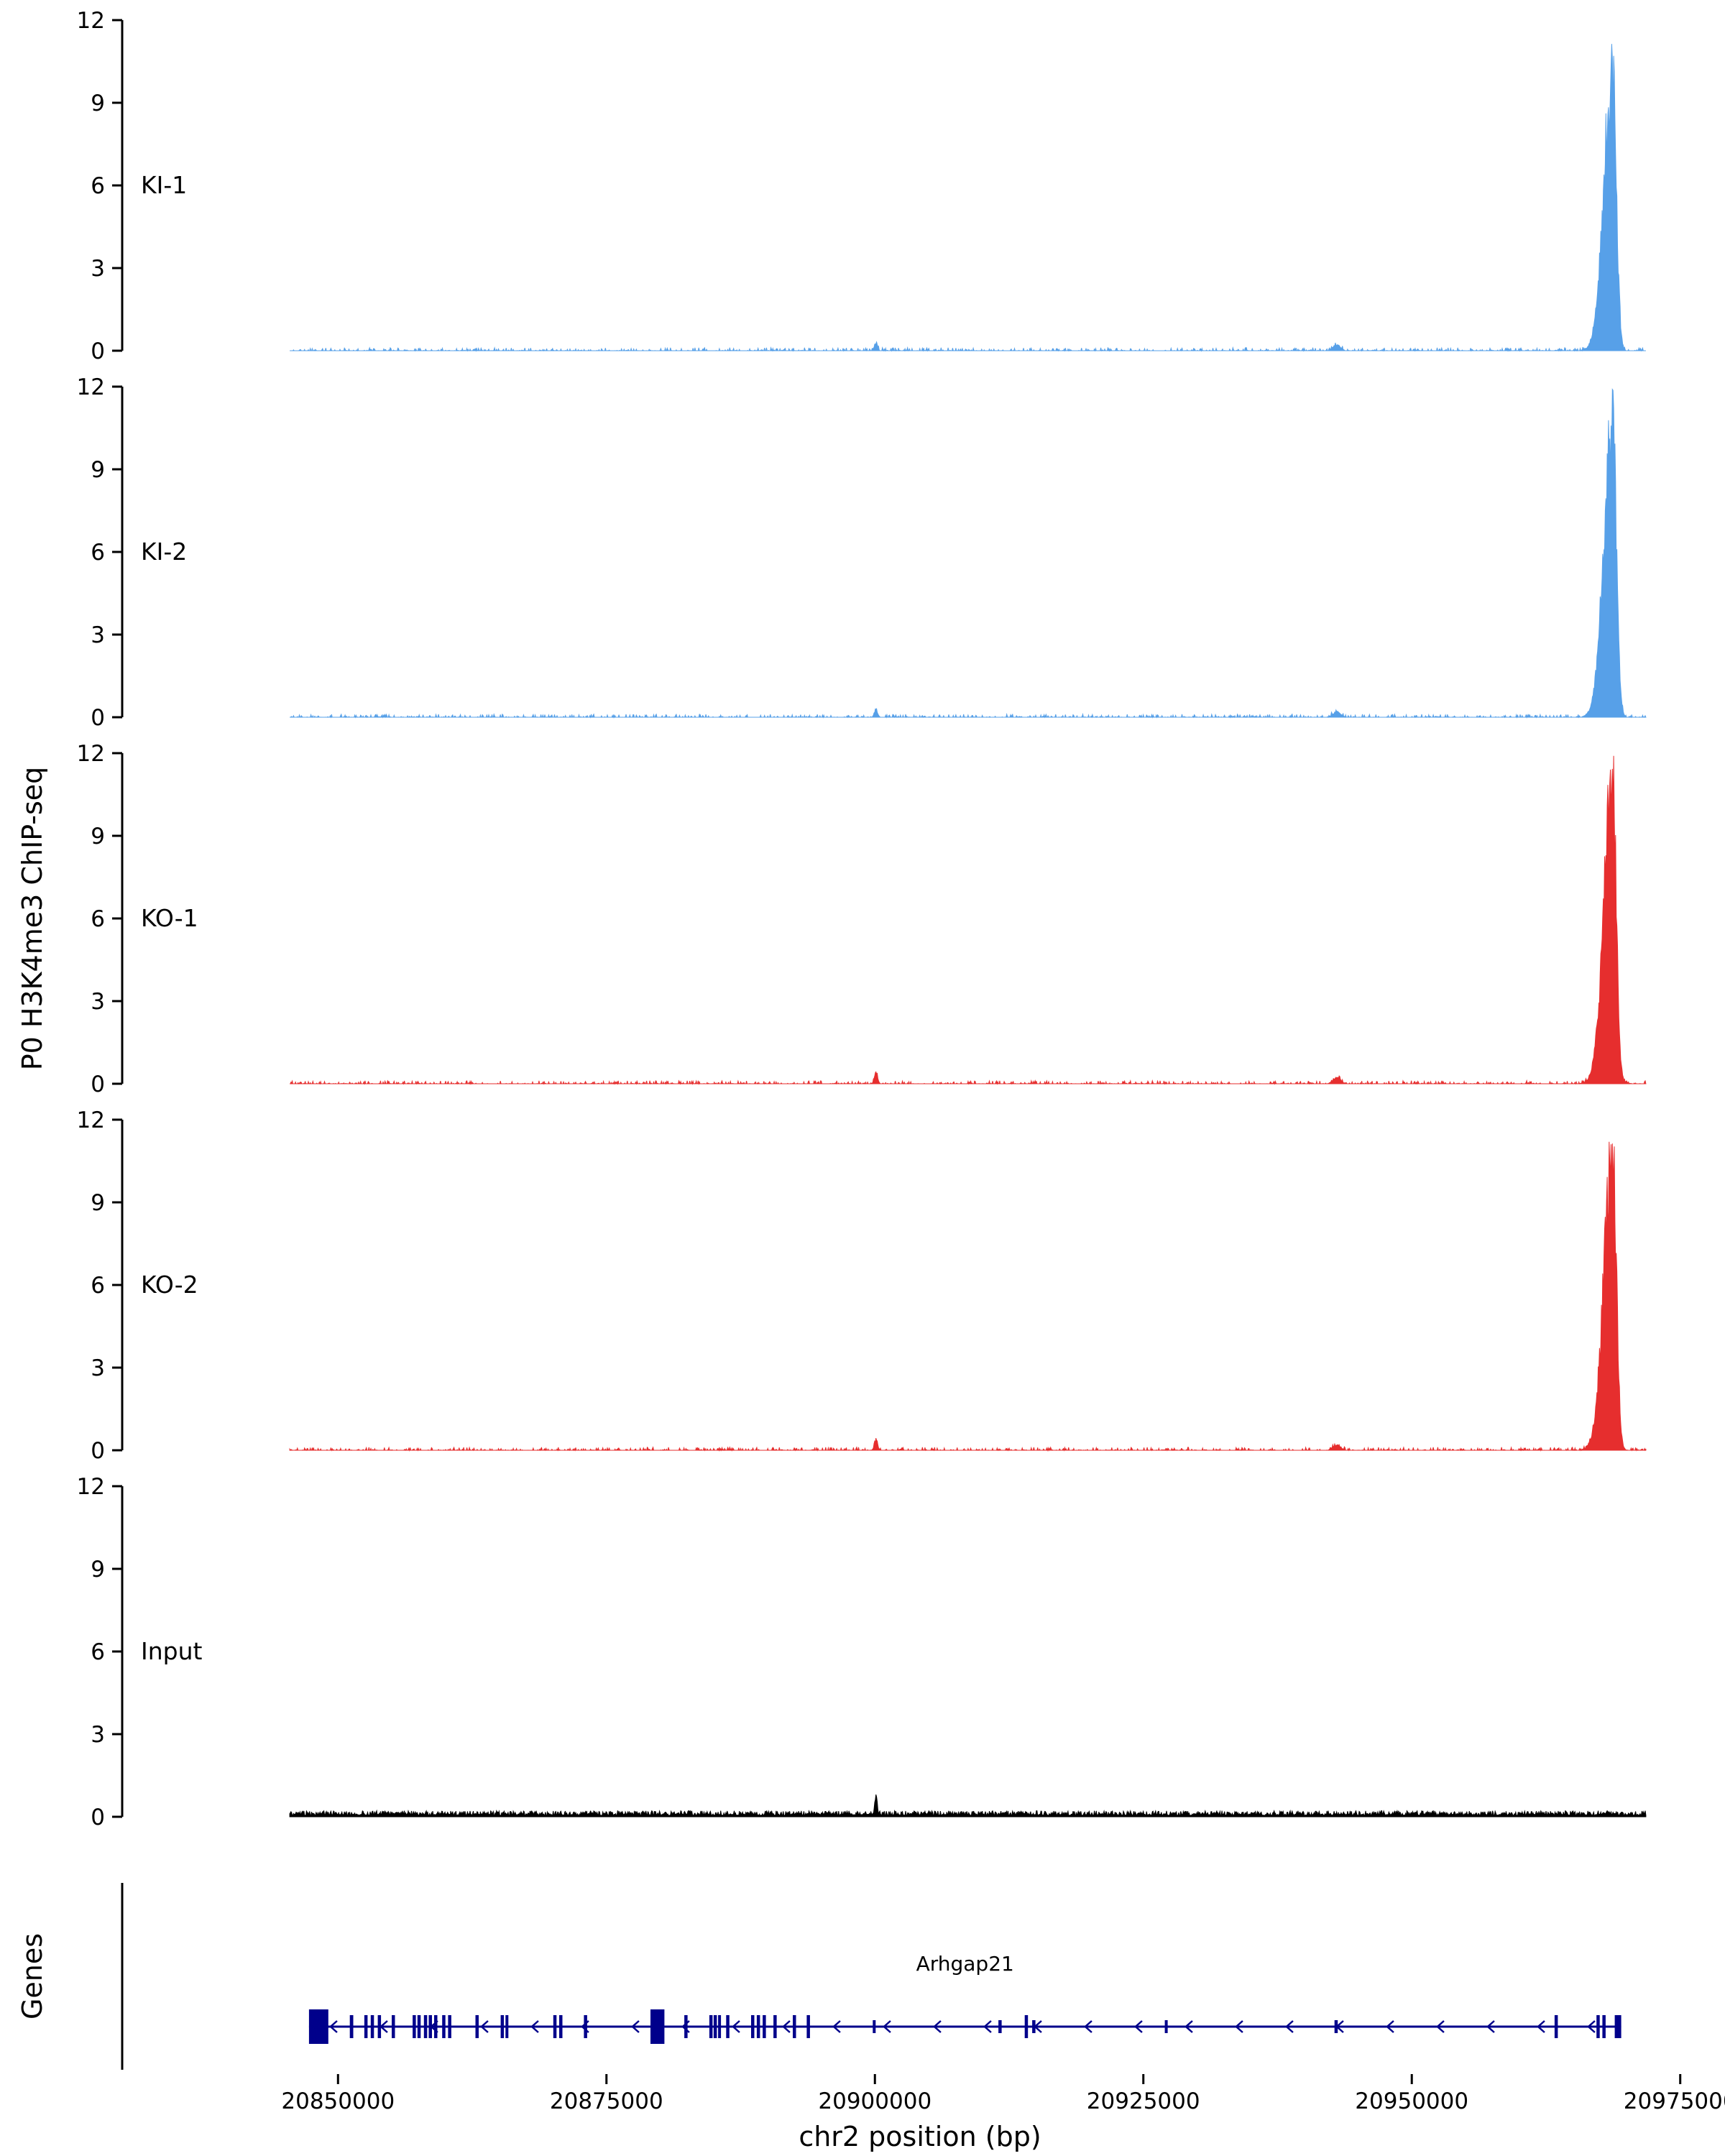 Image resolution: width=1725 pixels, height=2156 pixels. I want to click on x-tick-label: 20950000, so click(1411, 2101).